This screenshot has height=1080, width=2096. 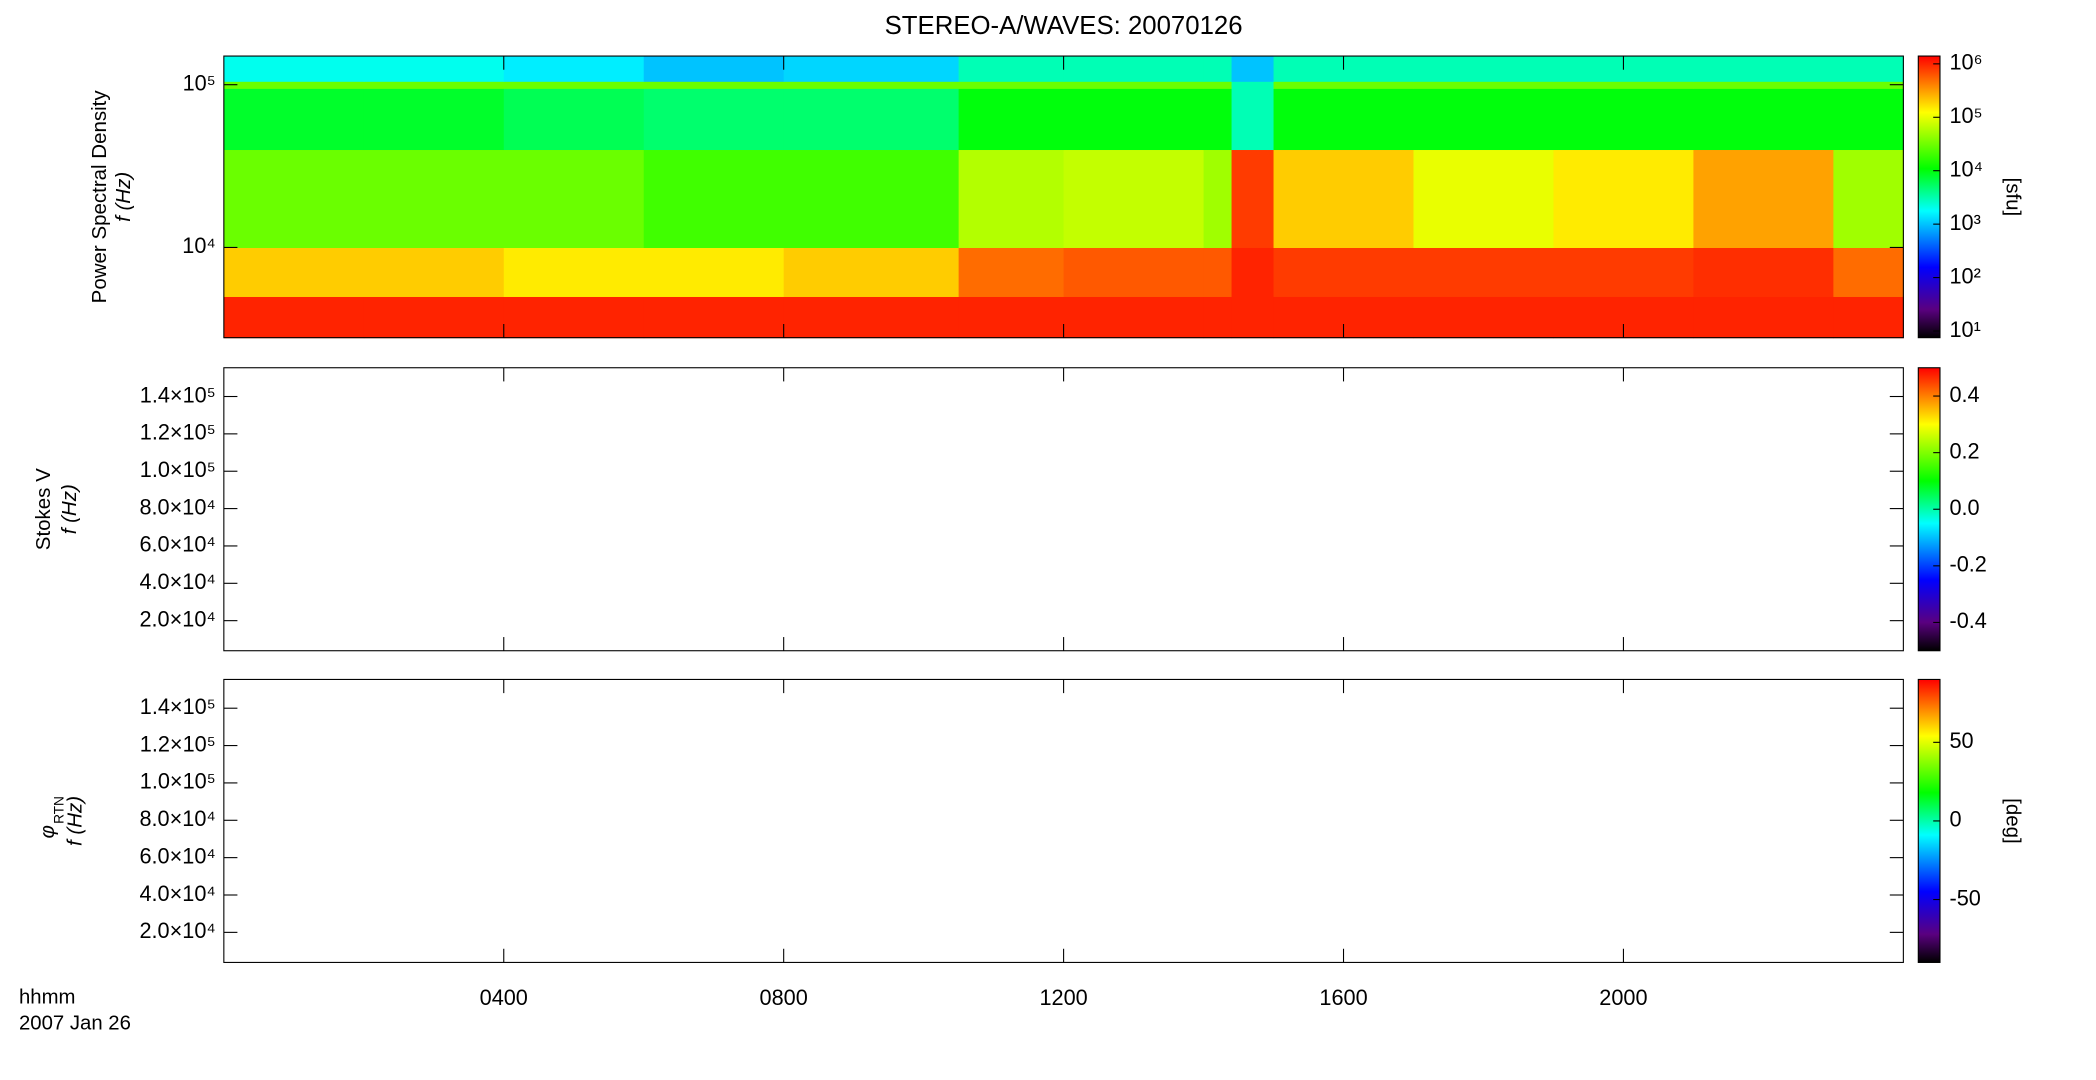 I want to click on y-tick-label: 10⁴, so click(x=198, y=245).